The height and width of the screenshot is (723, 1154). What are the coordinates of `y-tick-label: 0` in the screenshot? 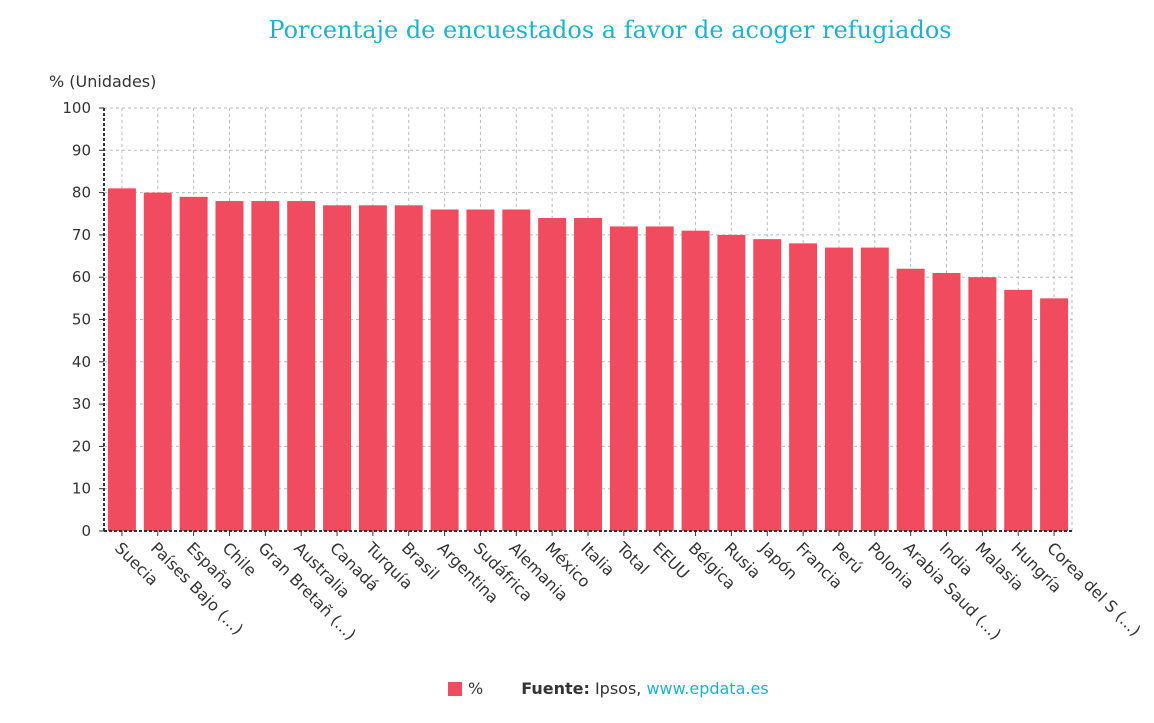 It's located at (86, 531).